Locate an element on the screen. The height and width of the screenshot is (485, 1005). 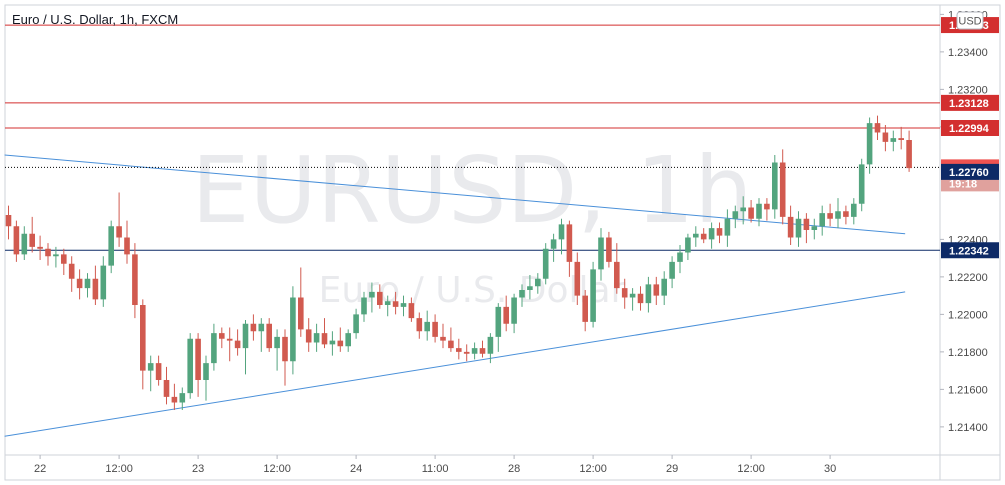
resistance-level-tag is located at coordinates (970, 102).